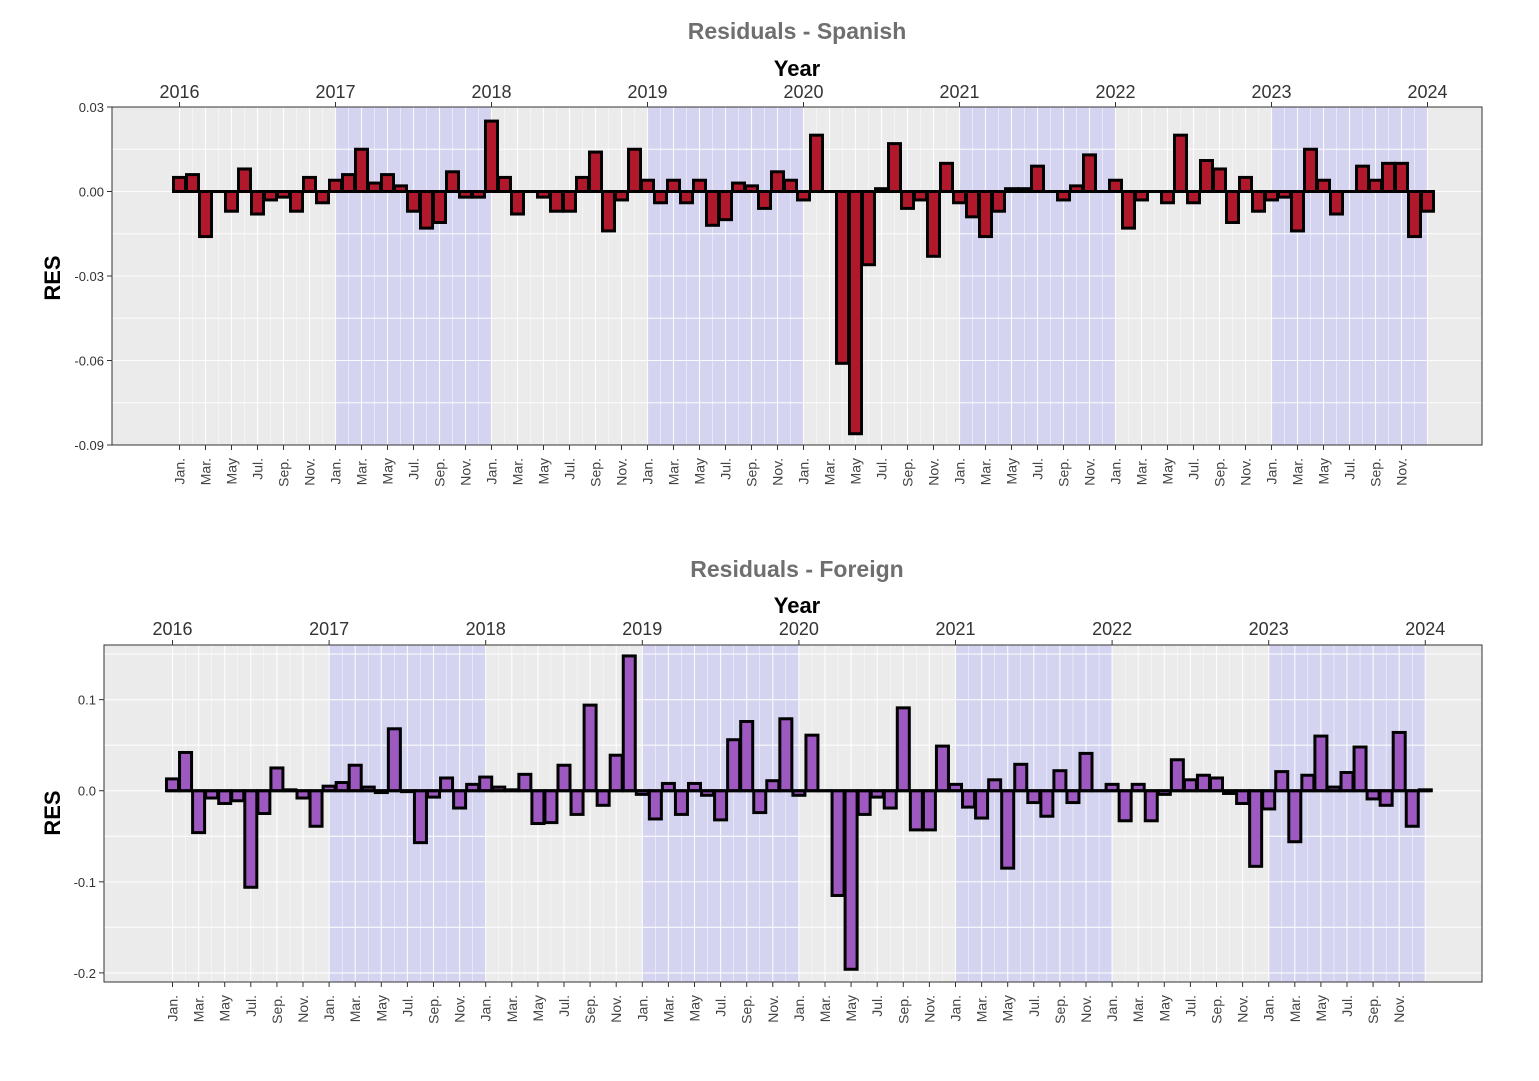  I want to click on y-tick-label: -0.03, so click(89, 276).